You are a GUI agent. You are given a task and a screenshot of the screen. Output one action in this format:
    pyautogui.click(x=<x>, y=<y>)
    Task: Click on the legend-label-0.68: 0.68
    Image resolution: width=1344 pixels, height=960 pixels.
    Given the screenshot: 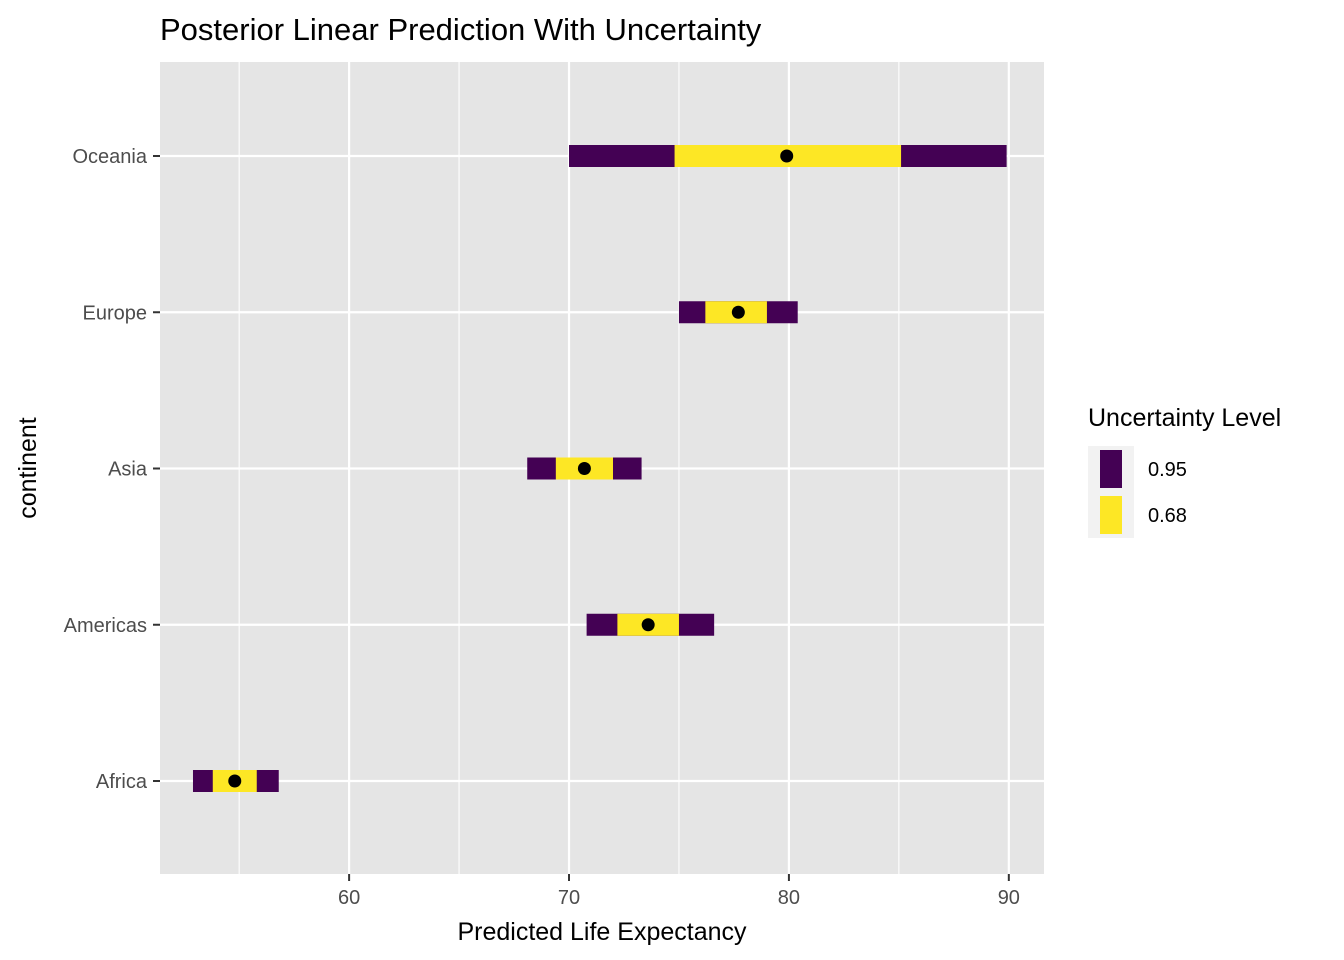 What is the action you would take?
    pyautogui.click(x=1167, y=516)
    